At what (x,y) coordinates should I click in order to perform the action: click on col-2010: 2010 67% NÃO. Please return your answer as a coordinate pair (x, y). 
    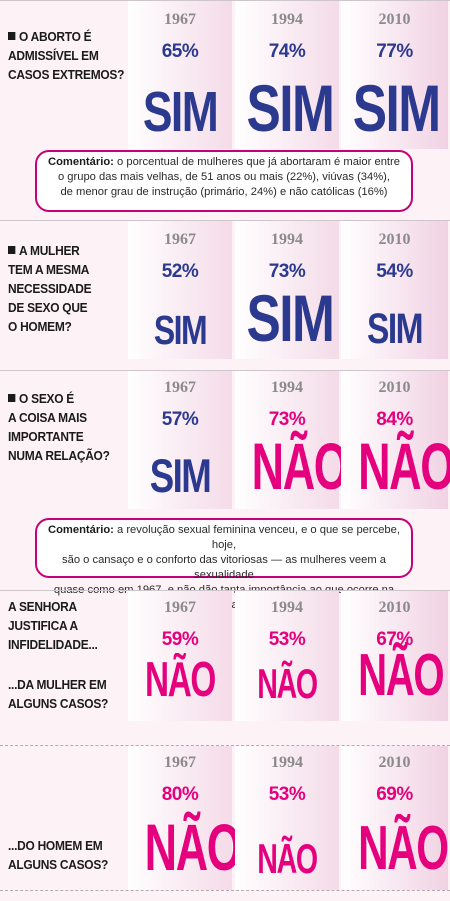
    Looking at the image, I should click on (394, 656).